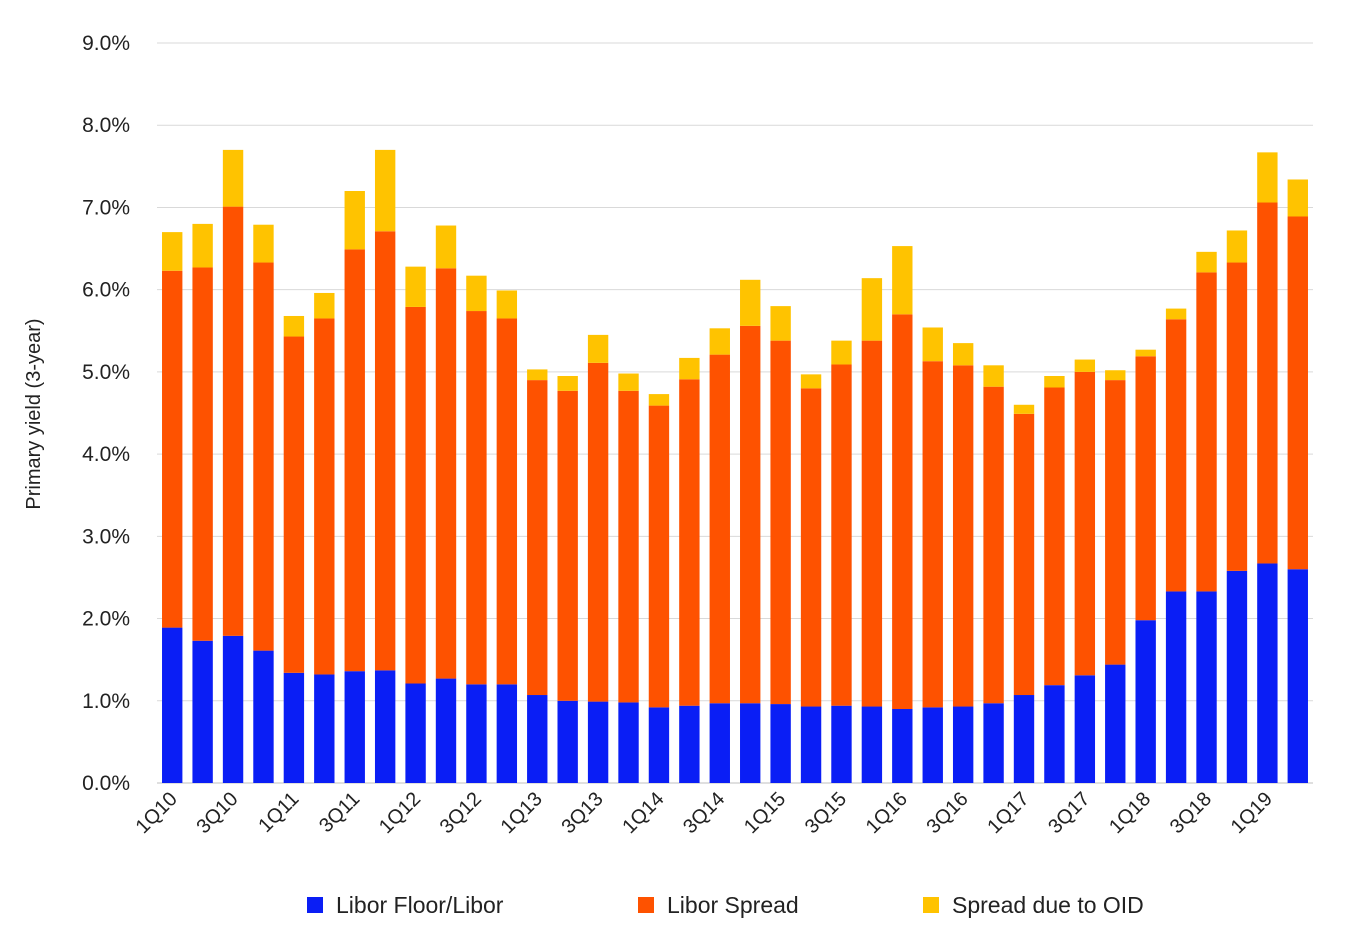  I want to click on x-tick-label: 1Q17, so click(1008, 813).